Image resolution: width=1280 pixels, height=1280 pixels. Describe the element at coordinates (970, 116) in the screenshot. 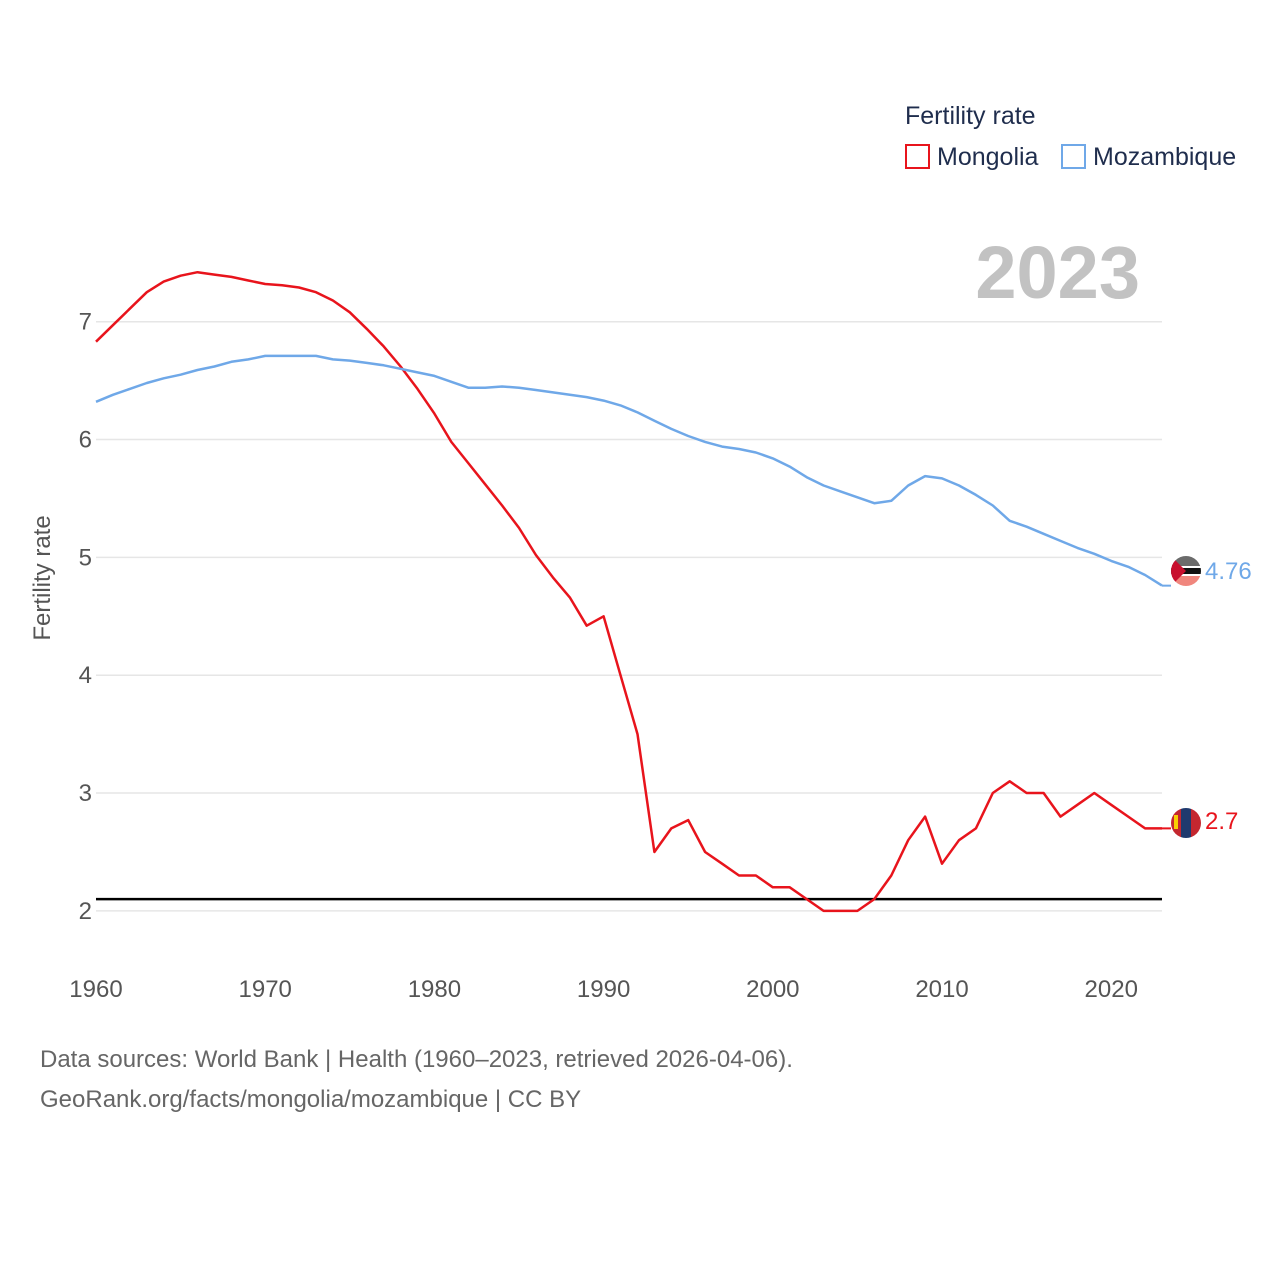

I see `legend-title: Fertility rate` at that location.